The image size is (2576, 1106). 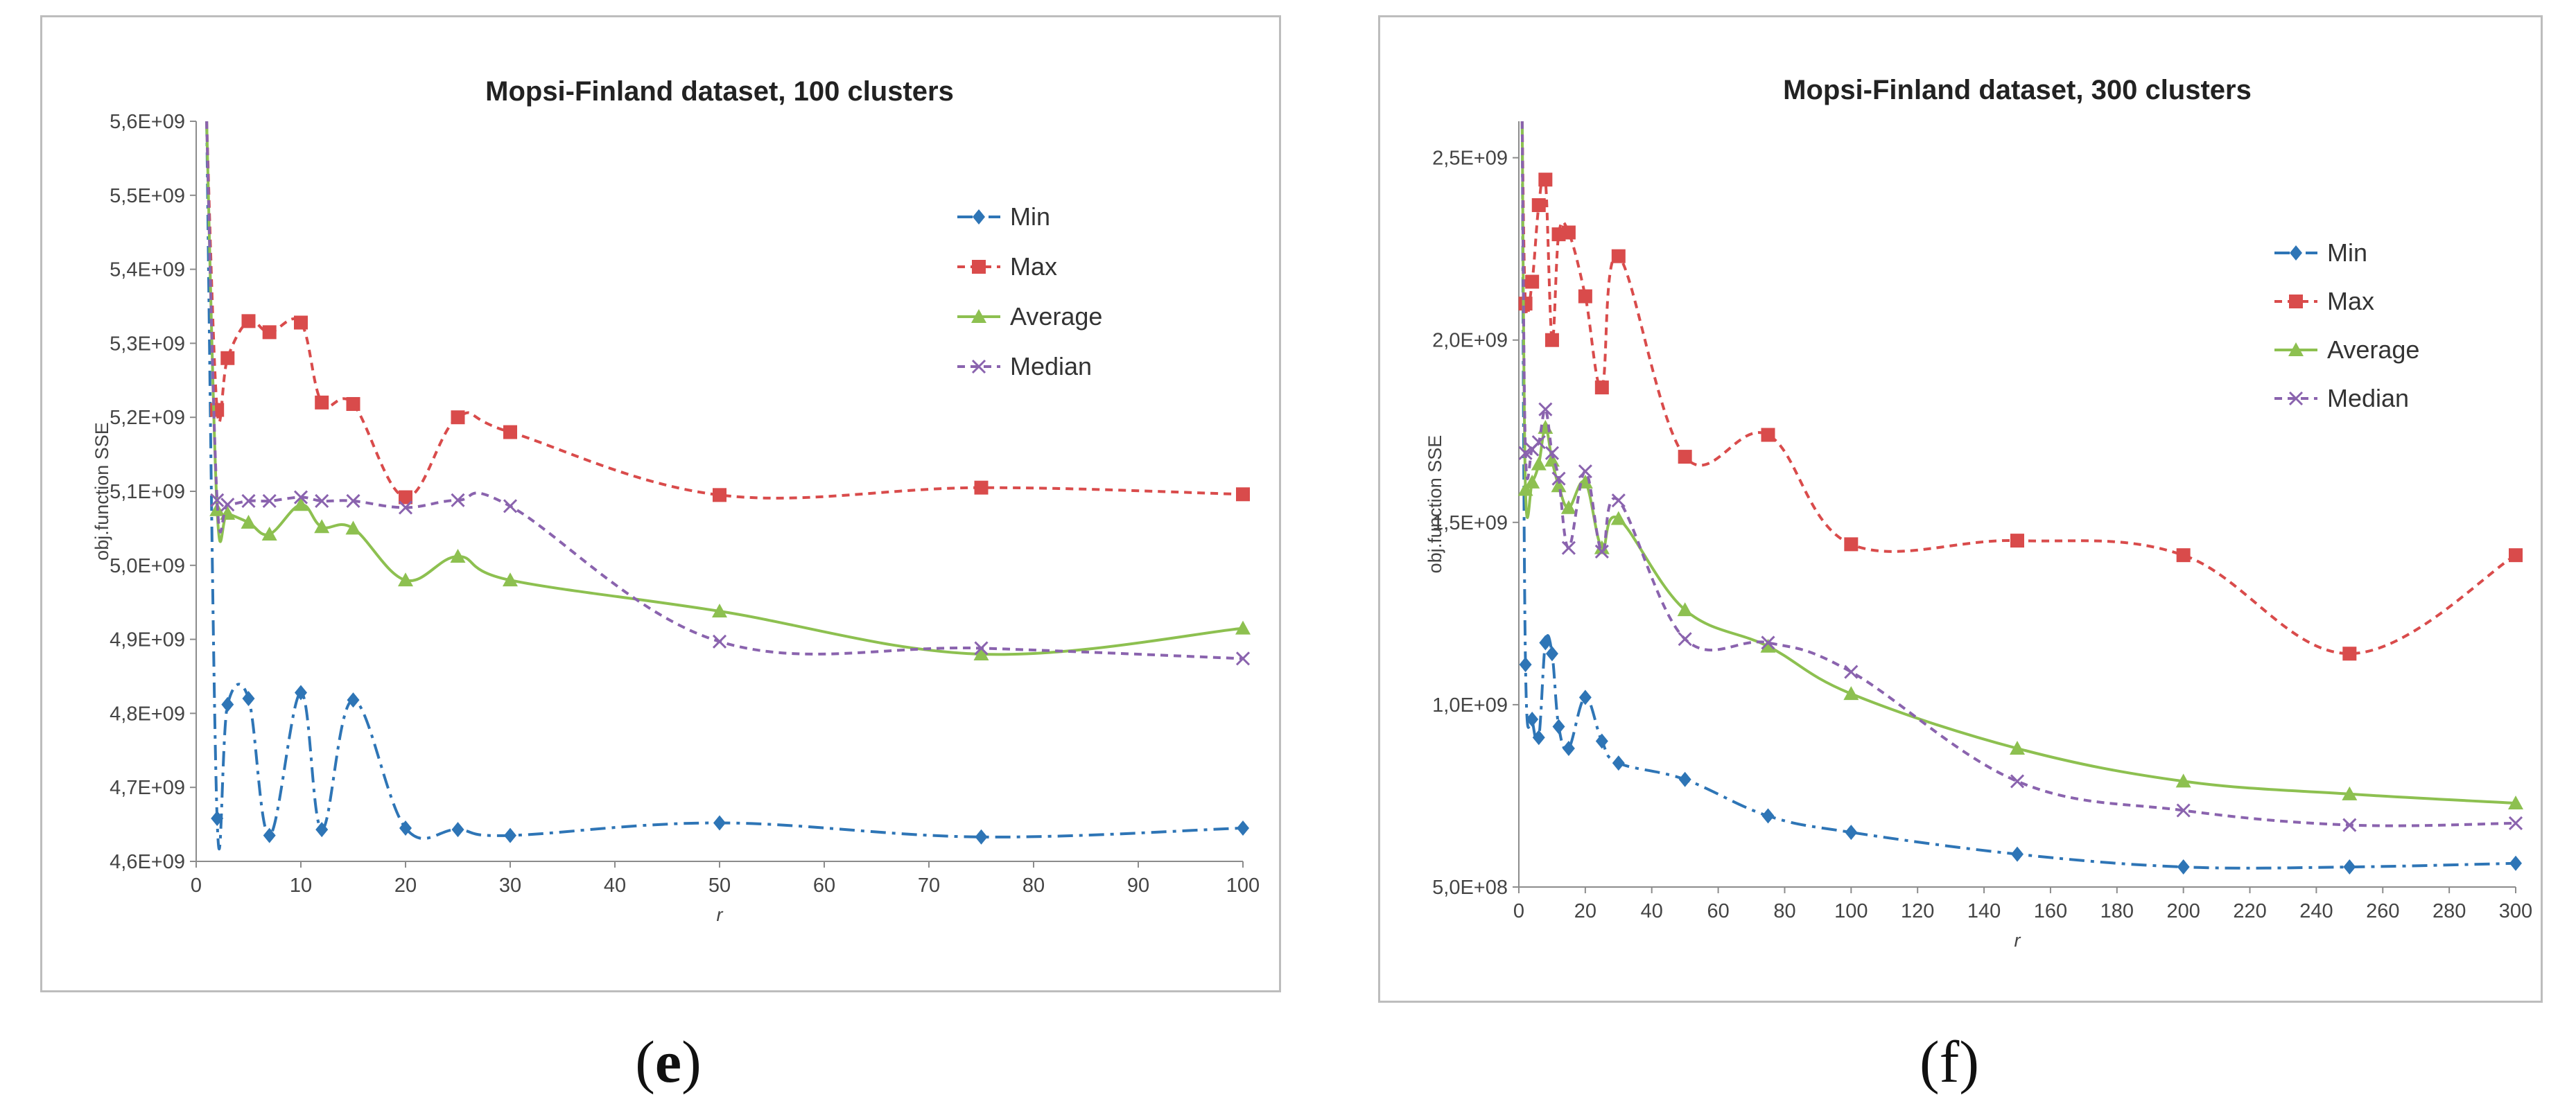 I want to click on y-tick-label: 5,3E+09, so click(x=147, y=344).